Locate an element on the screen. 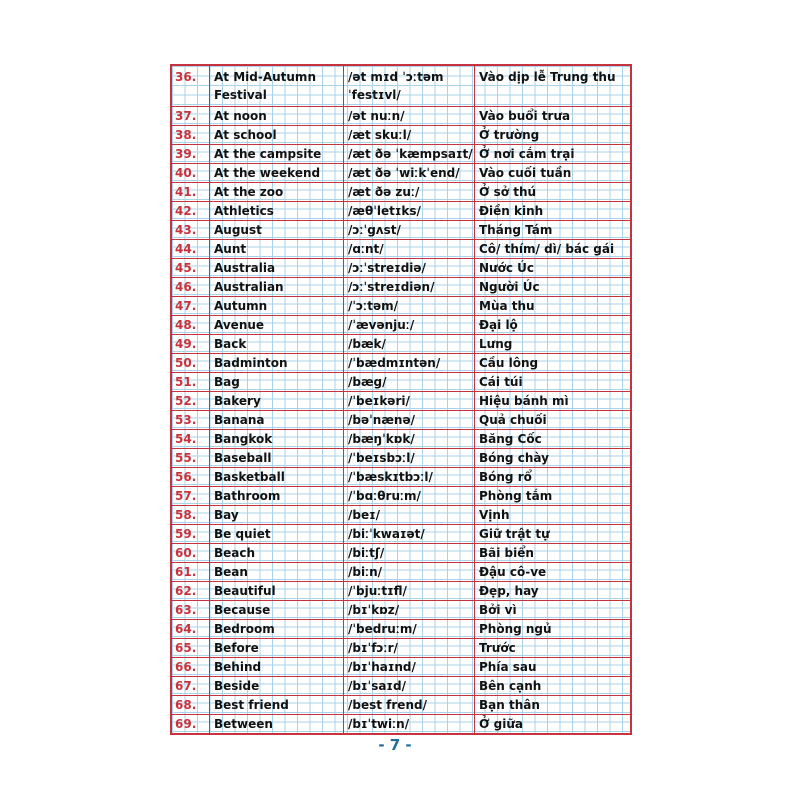  table-row: 59. Be quiet/biːˈkwaɪət/Giữ trật tự is located at coordinates (401, 533).